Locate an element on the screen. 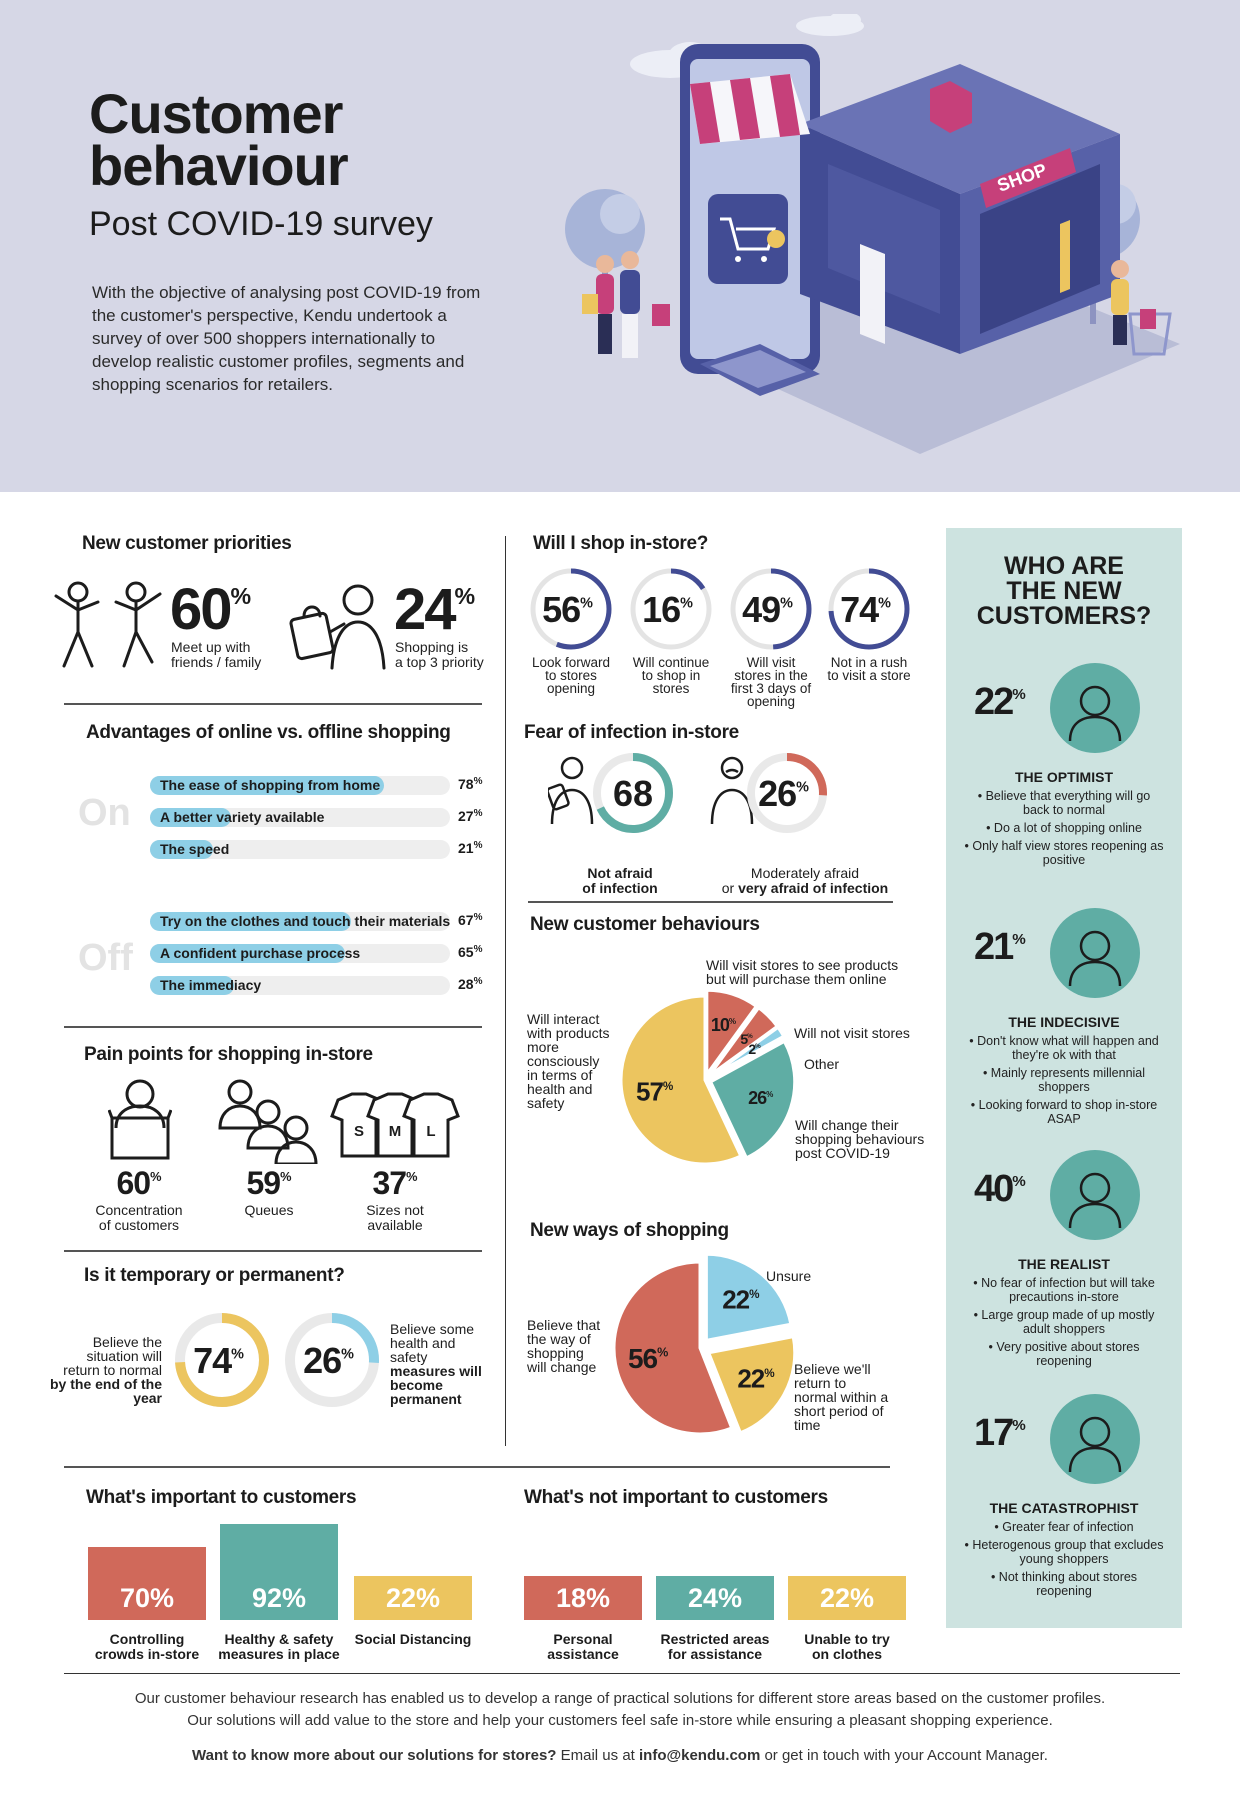  column-label: Unable to try on clothes is located at coordinates (847, 1646).